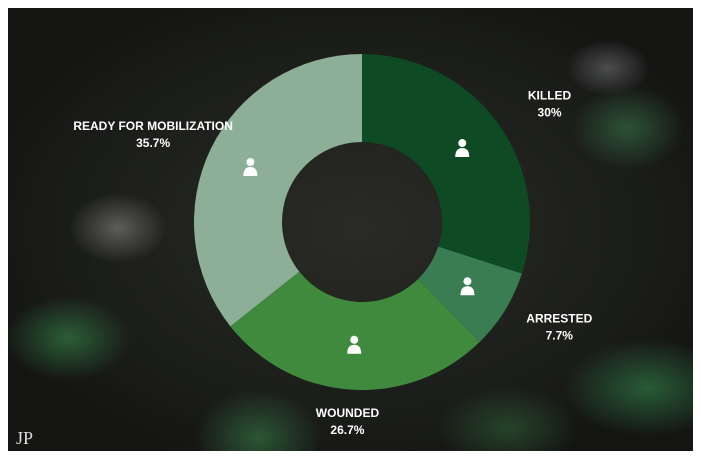  I want to click on slice-label: WOUNDED, so click(348, 413).